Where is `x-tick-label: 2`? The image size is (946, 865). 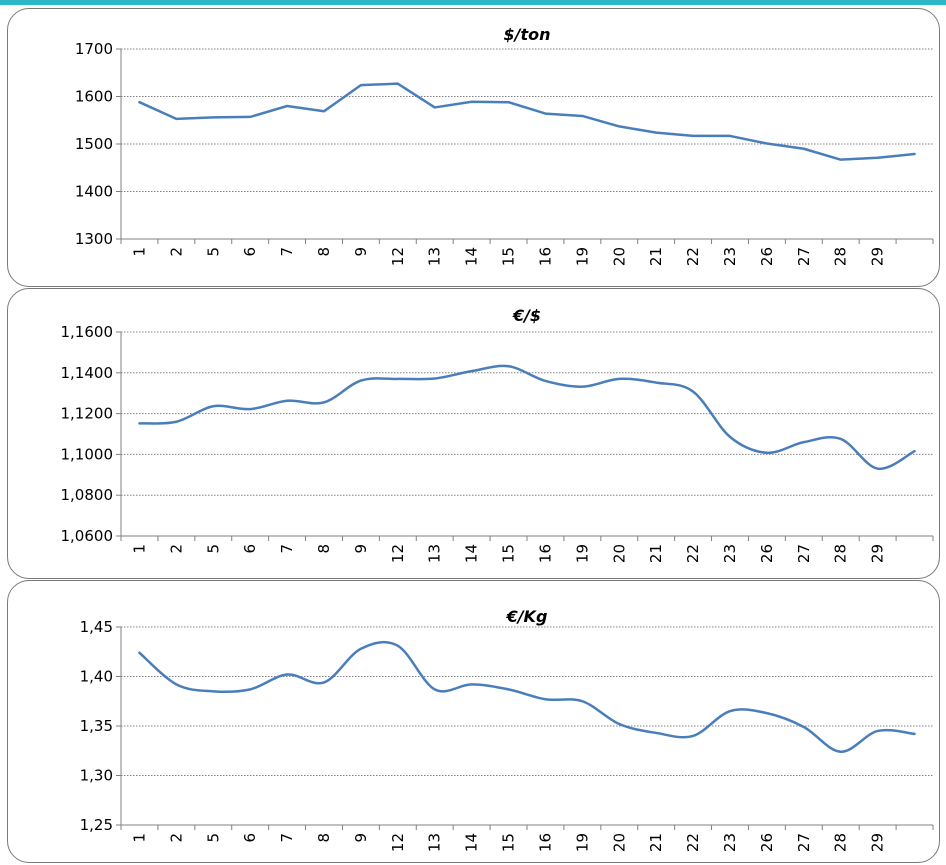
x-tick-label: 2 is located at coordinates (176, 252).